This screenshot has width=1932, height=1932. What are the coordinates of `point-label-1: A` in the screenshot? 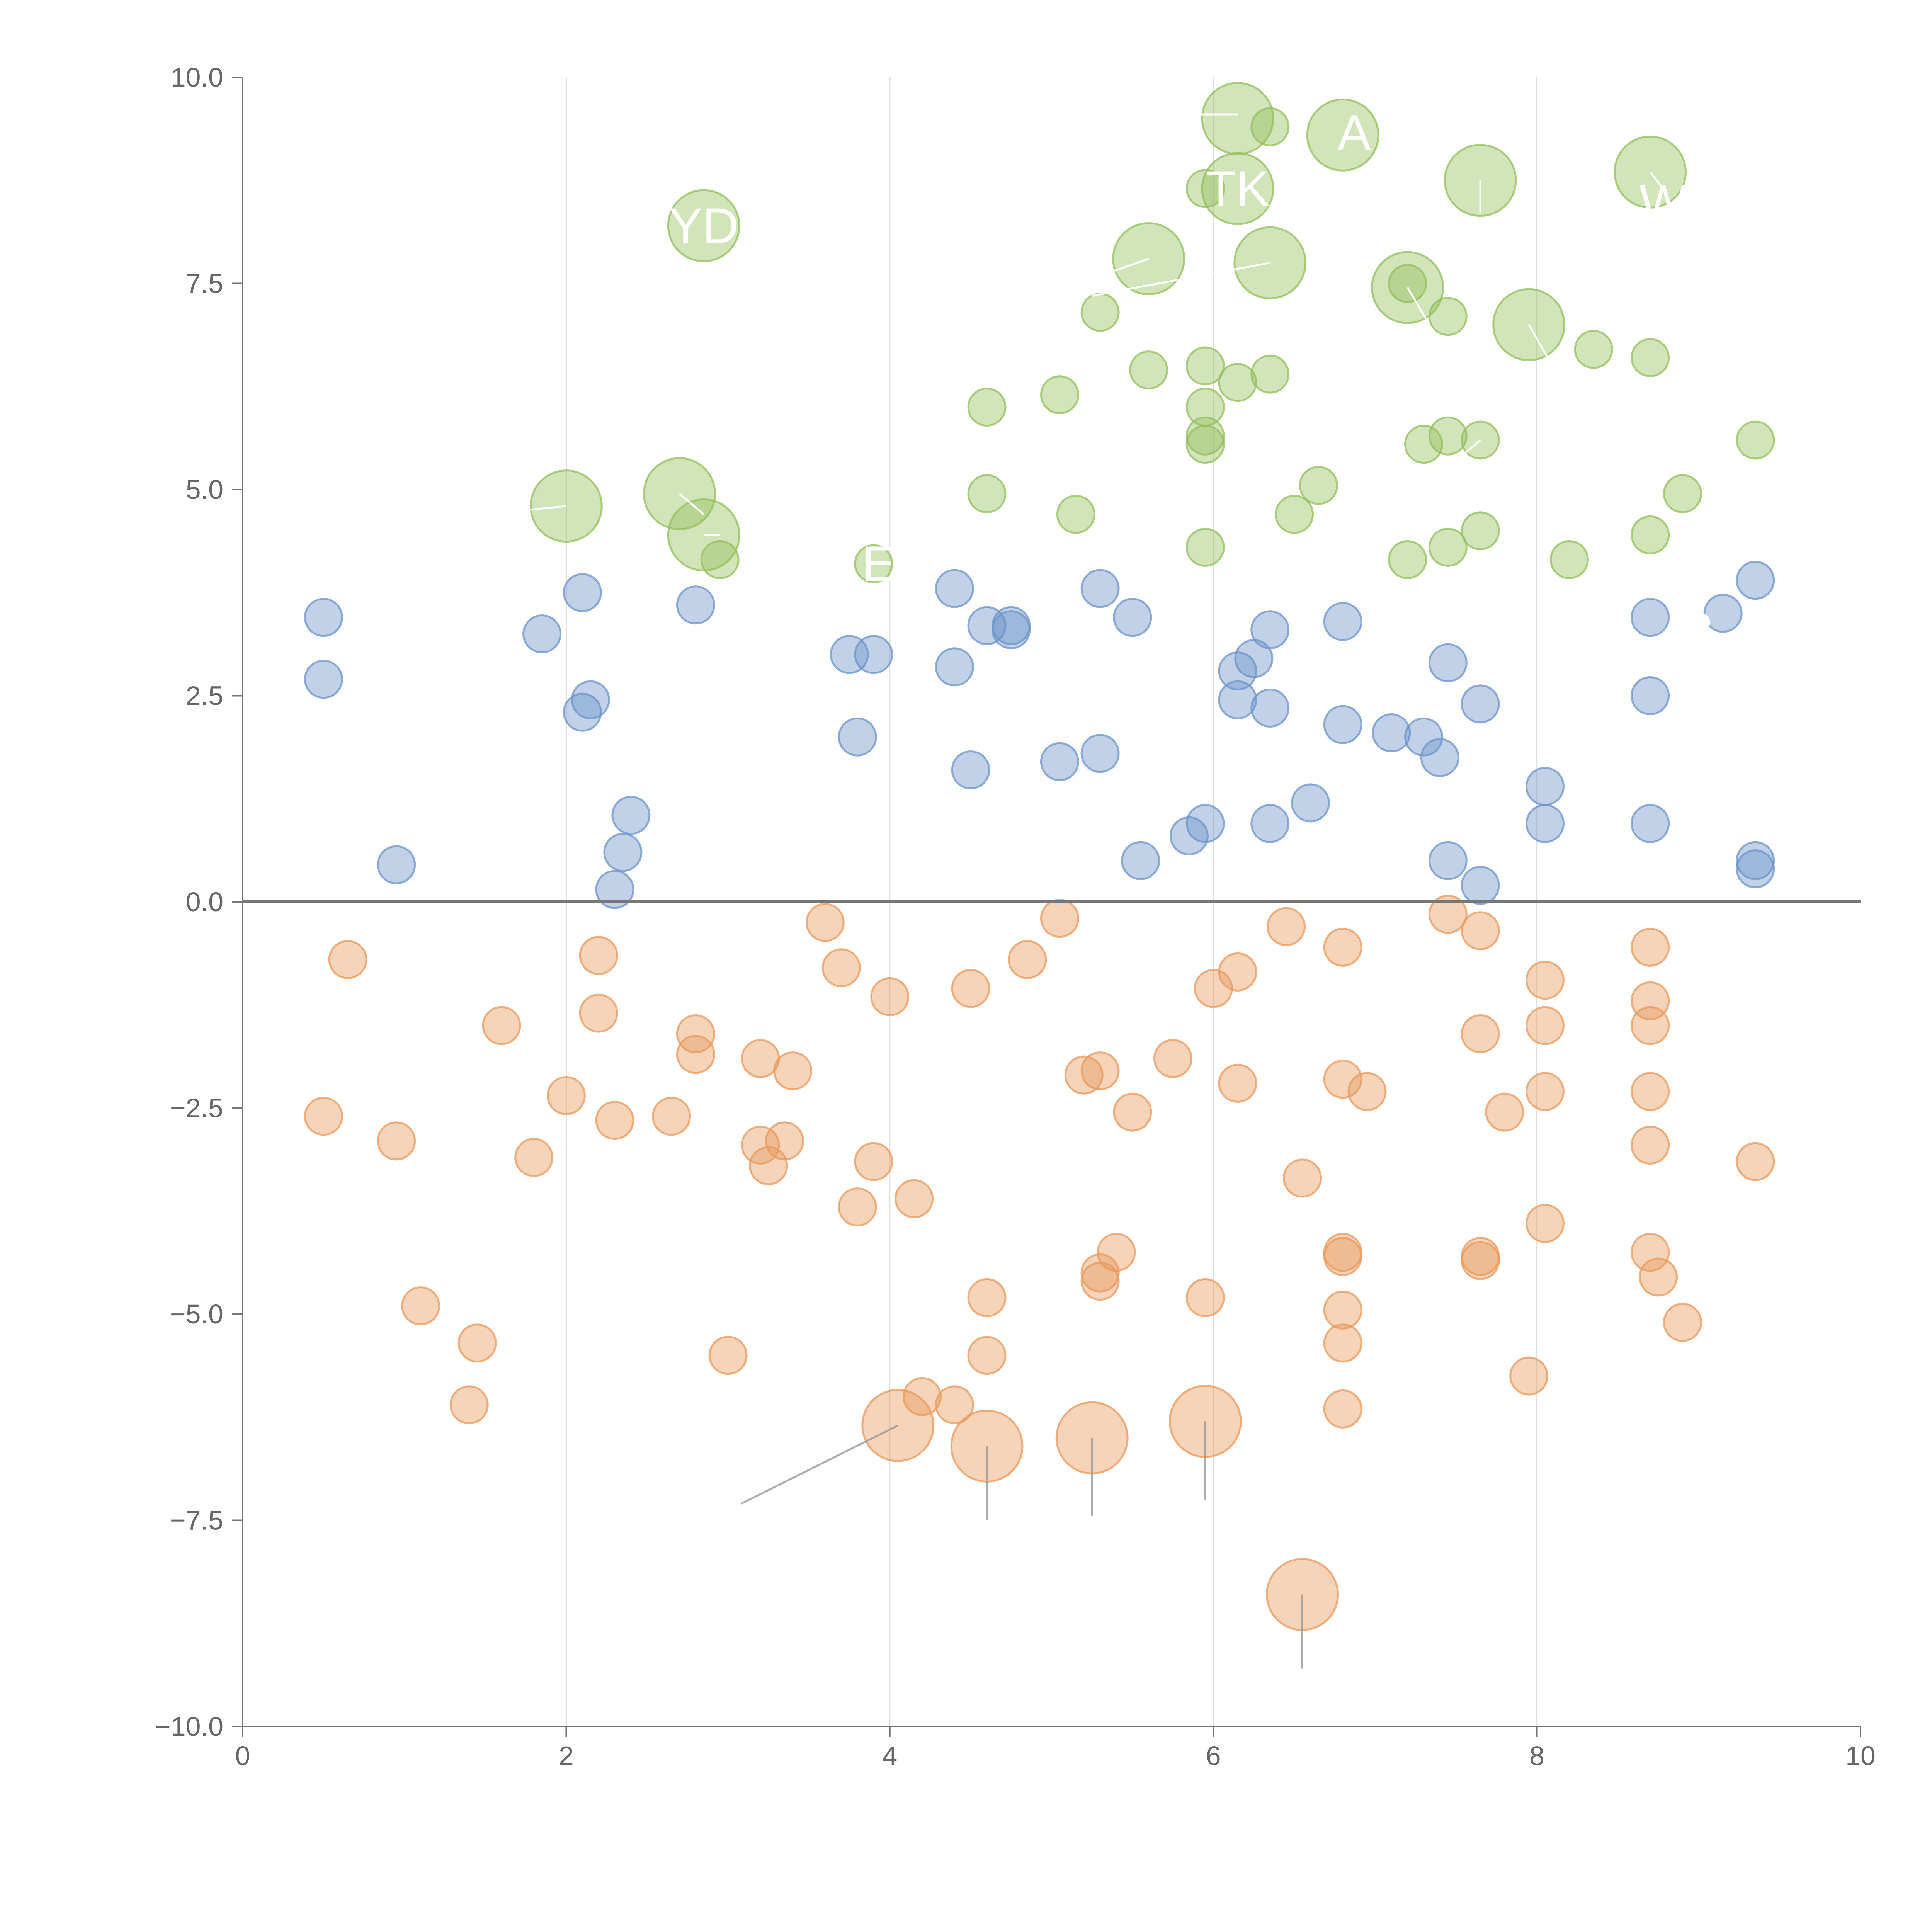 It's located at (1354, 132).